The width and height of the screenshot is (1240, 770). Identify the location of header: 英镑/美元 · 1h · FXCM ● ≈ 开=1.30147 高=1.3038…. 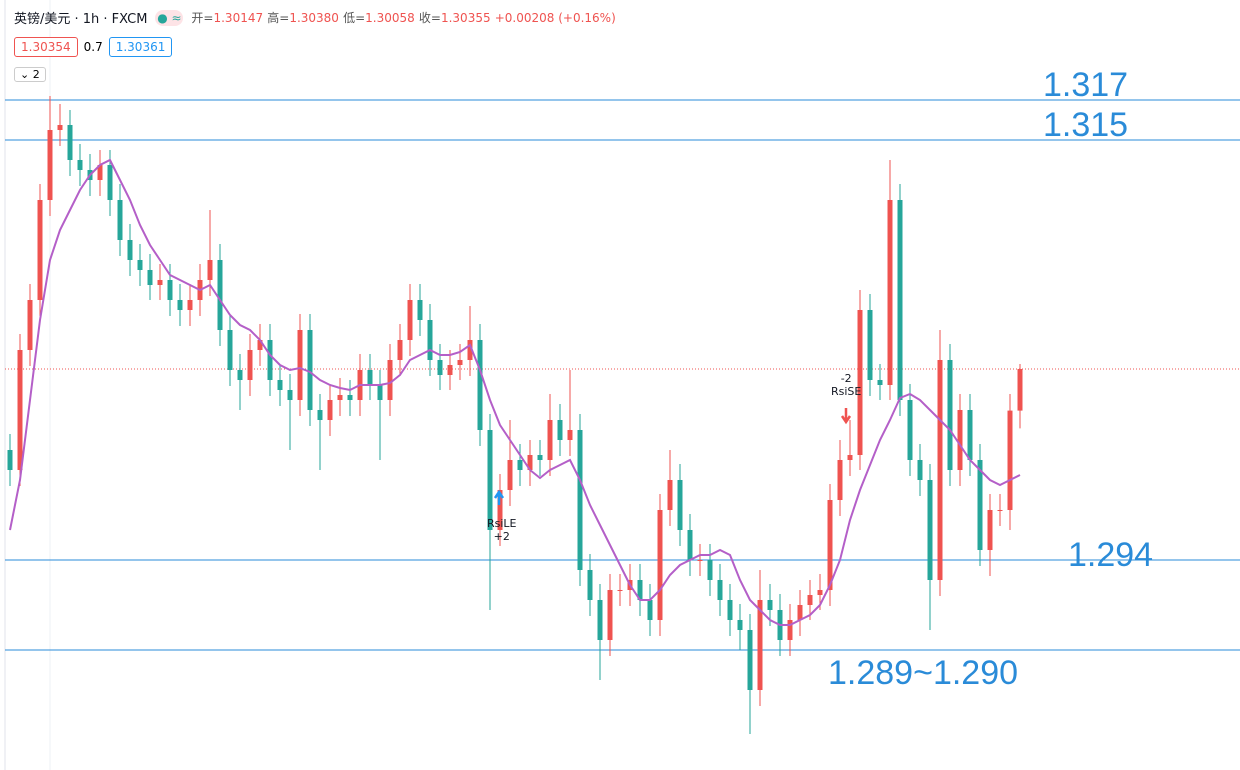
(315, 17).